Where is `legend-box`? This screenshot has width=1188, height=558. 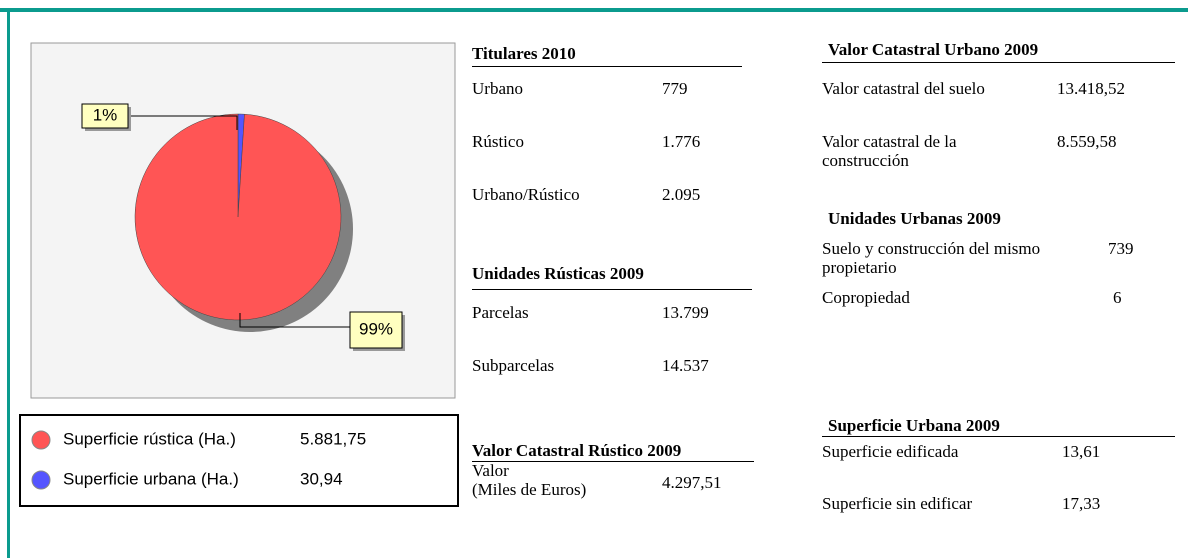
legend-box is located at coordinates (239, 460).